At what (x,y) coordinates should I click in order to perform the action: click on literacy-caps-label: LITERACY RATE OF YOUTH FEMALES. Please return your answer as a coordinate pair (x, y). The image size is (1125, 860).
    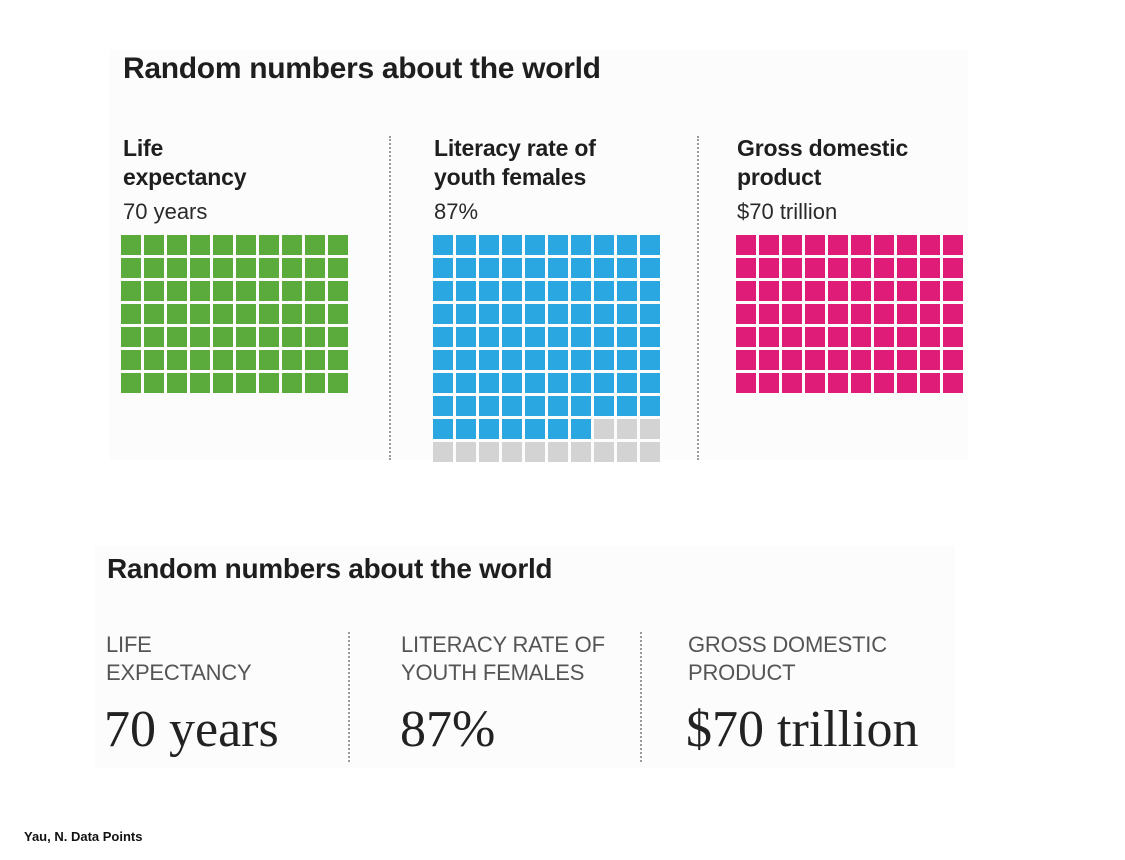
    Looking at the image, I should click on (503, 659).